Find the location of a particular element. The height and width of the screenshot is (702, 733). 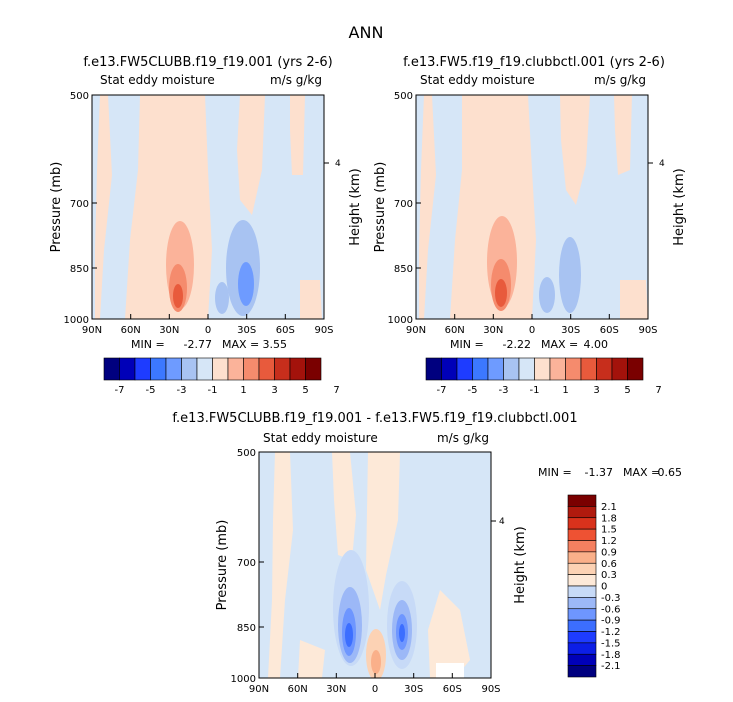

left-string: Stat eddy moisture is located at coordinates (320, 438).